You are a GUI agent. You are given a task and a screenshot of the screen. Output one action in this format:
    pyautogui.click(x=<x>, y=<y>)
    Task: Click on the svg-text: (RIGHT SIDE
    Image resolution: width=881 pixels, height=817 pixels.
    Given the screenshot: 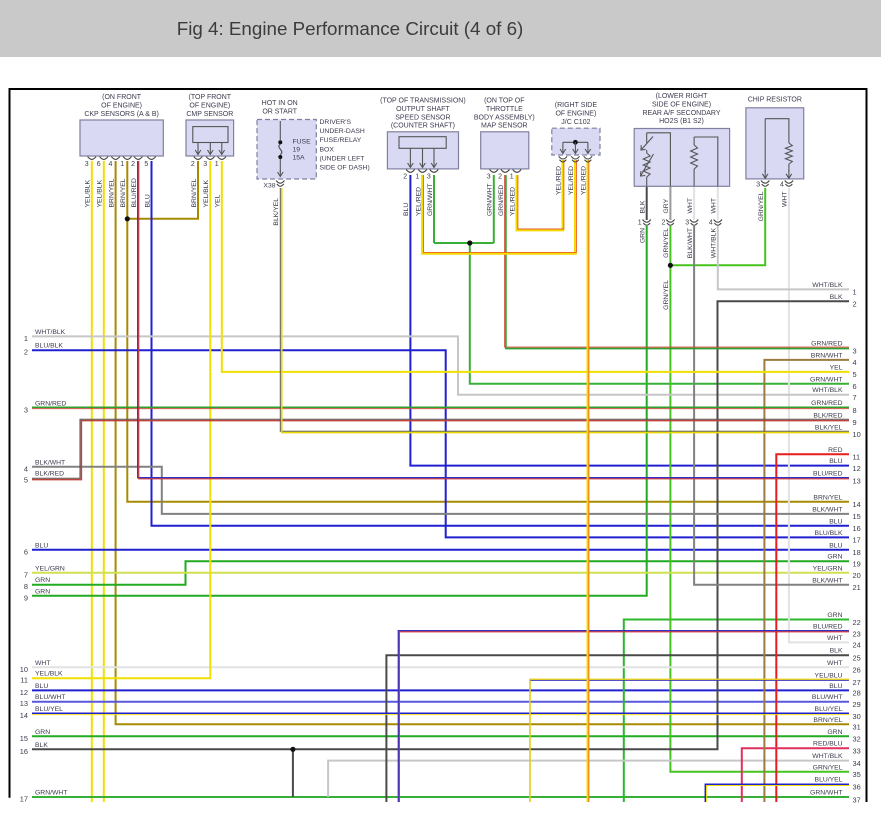 What is the action you would take?
    pyautogui.click(x=576, y=105)
    